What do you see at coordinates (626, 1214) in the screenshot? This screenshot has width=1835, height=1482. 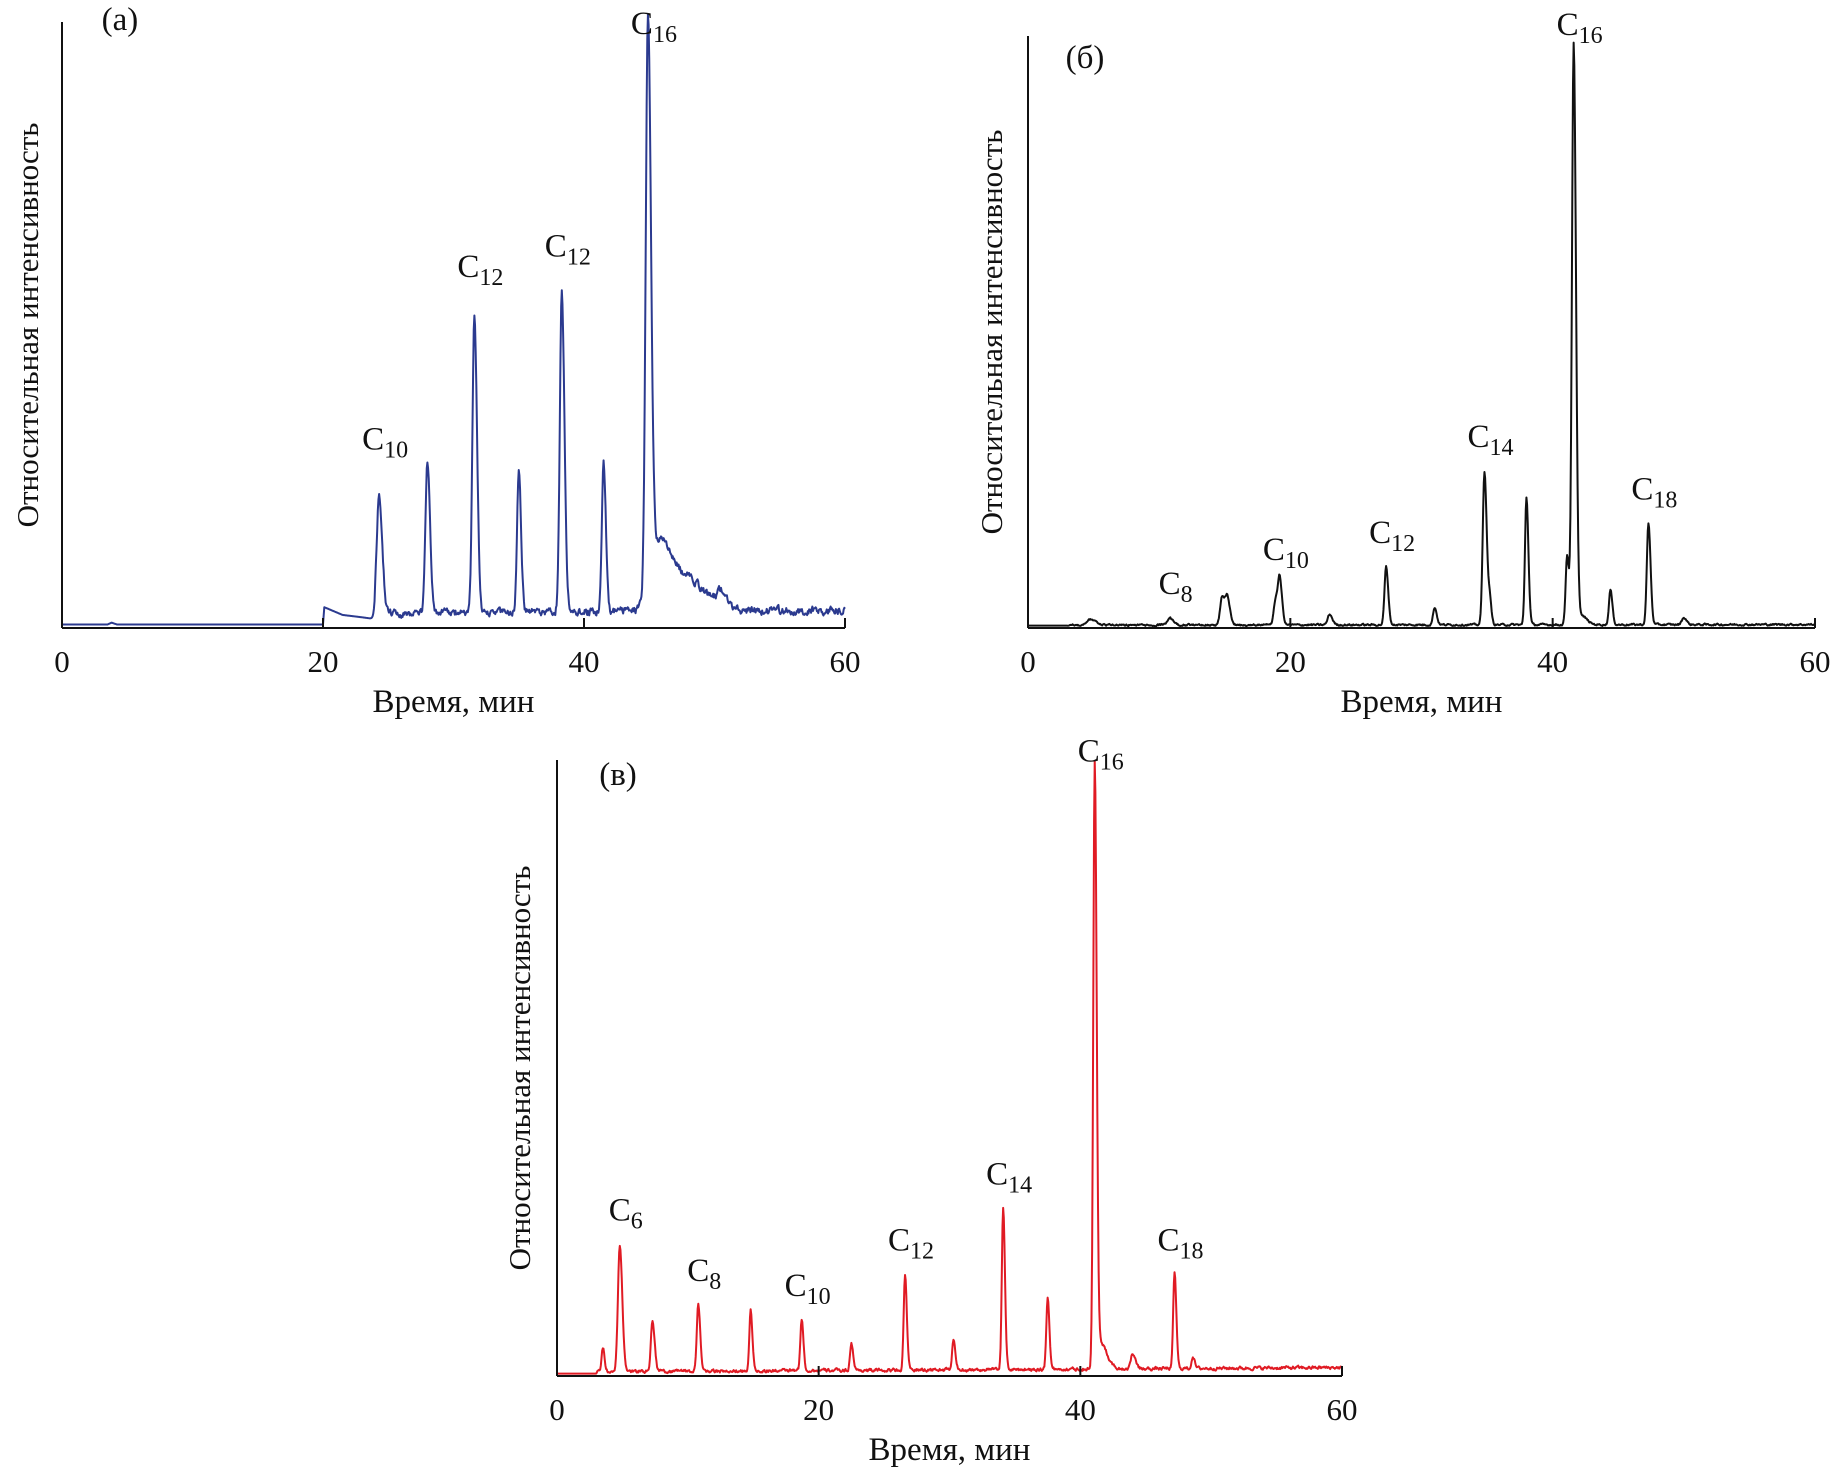 I see `peak-label: C6` at bounding box center [626, 1214].